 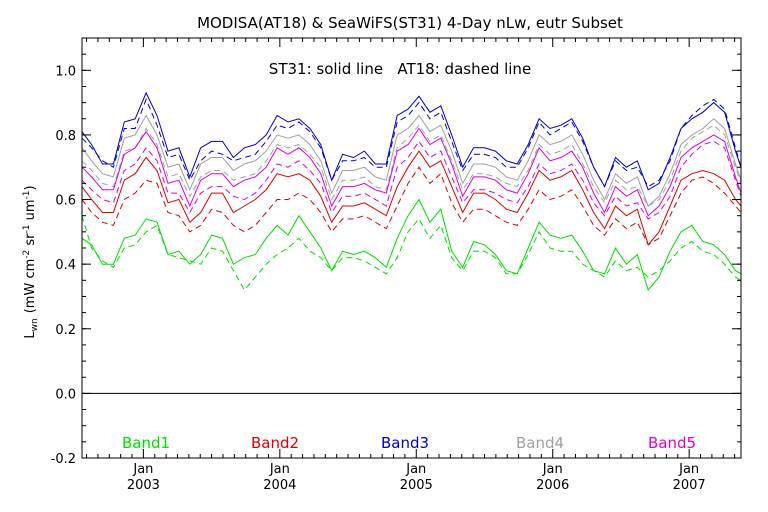 I want to click on y-axis-label: Lwn(mW cm-2 sr-1 um-1), so click(x=31, y=261).